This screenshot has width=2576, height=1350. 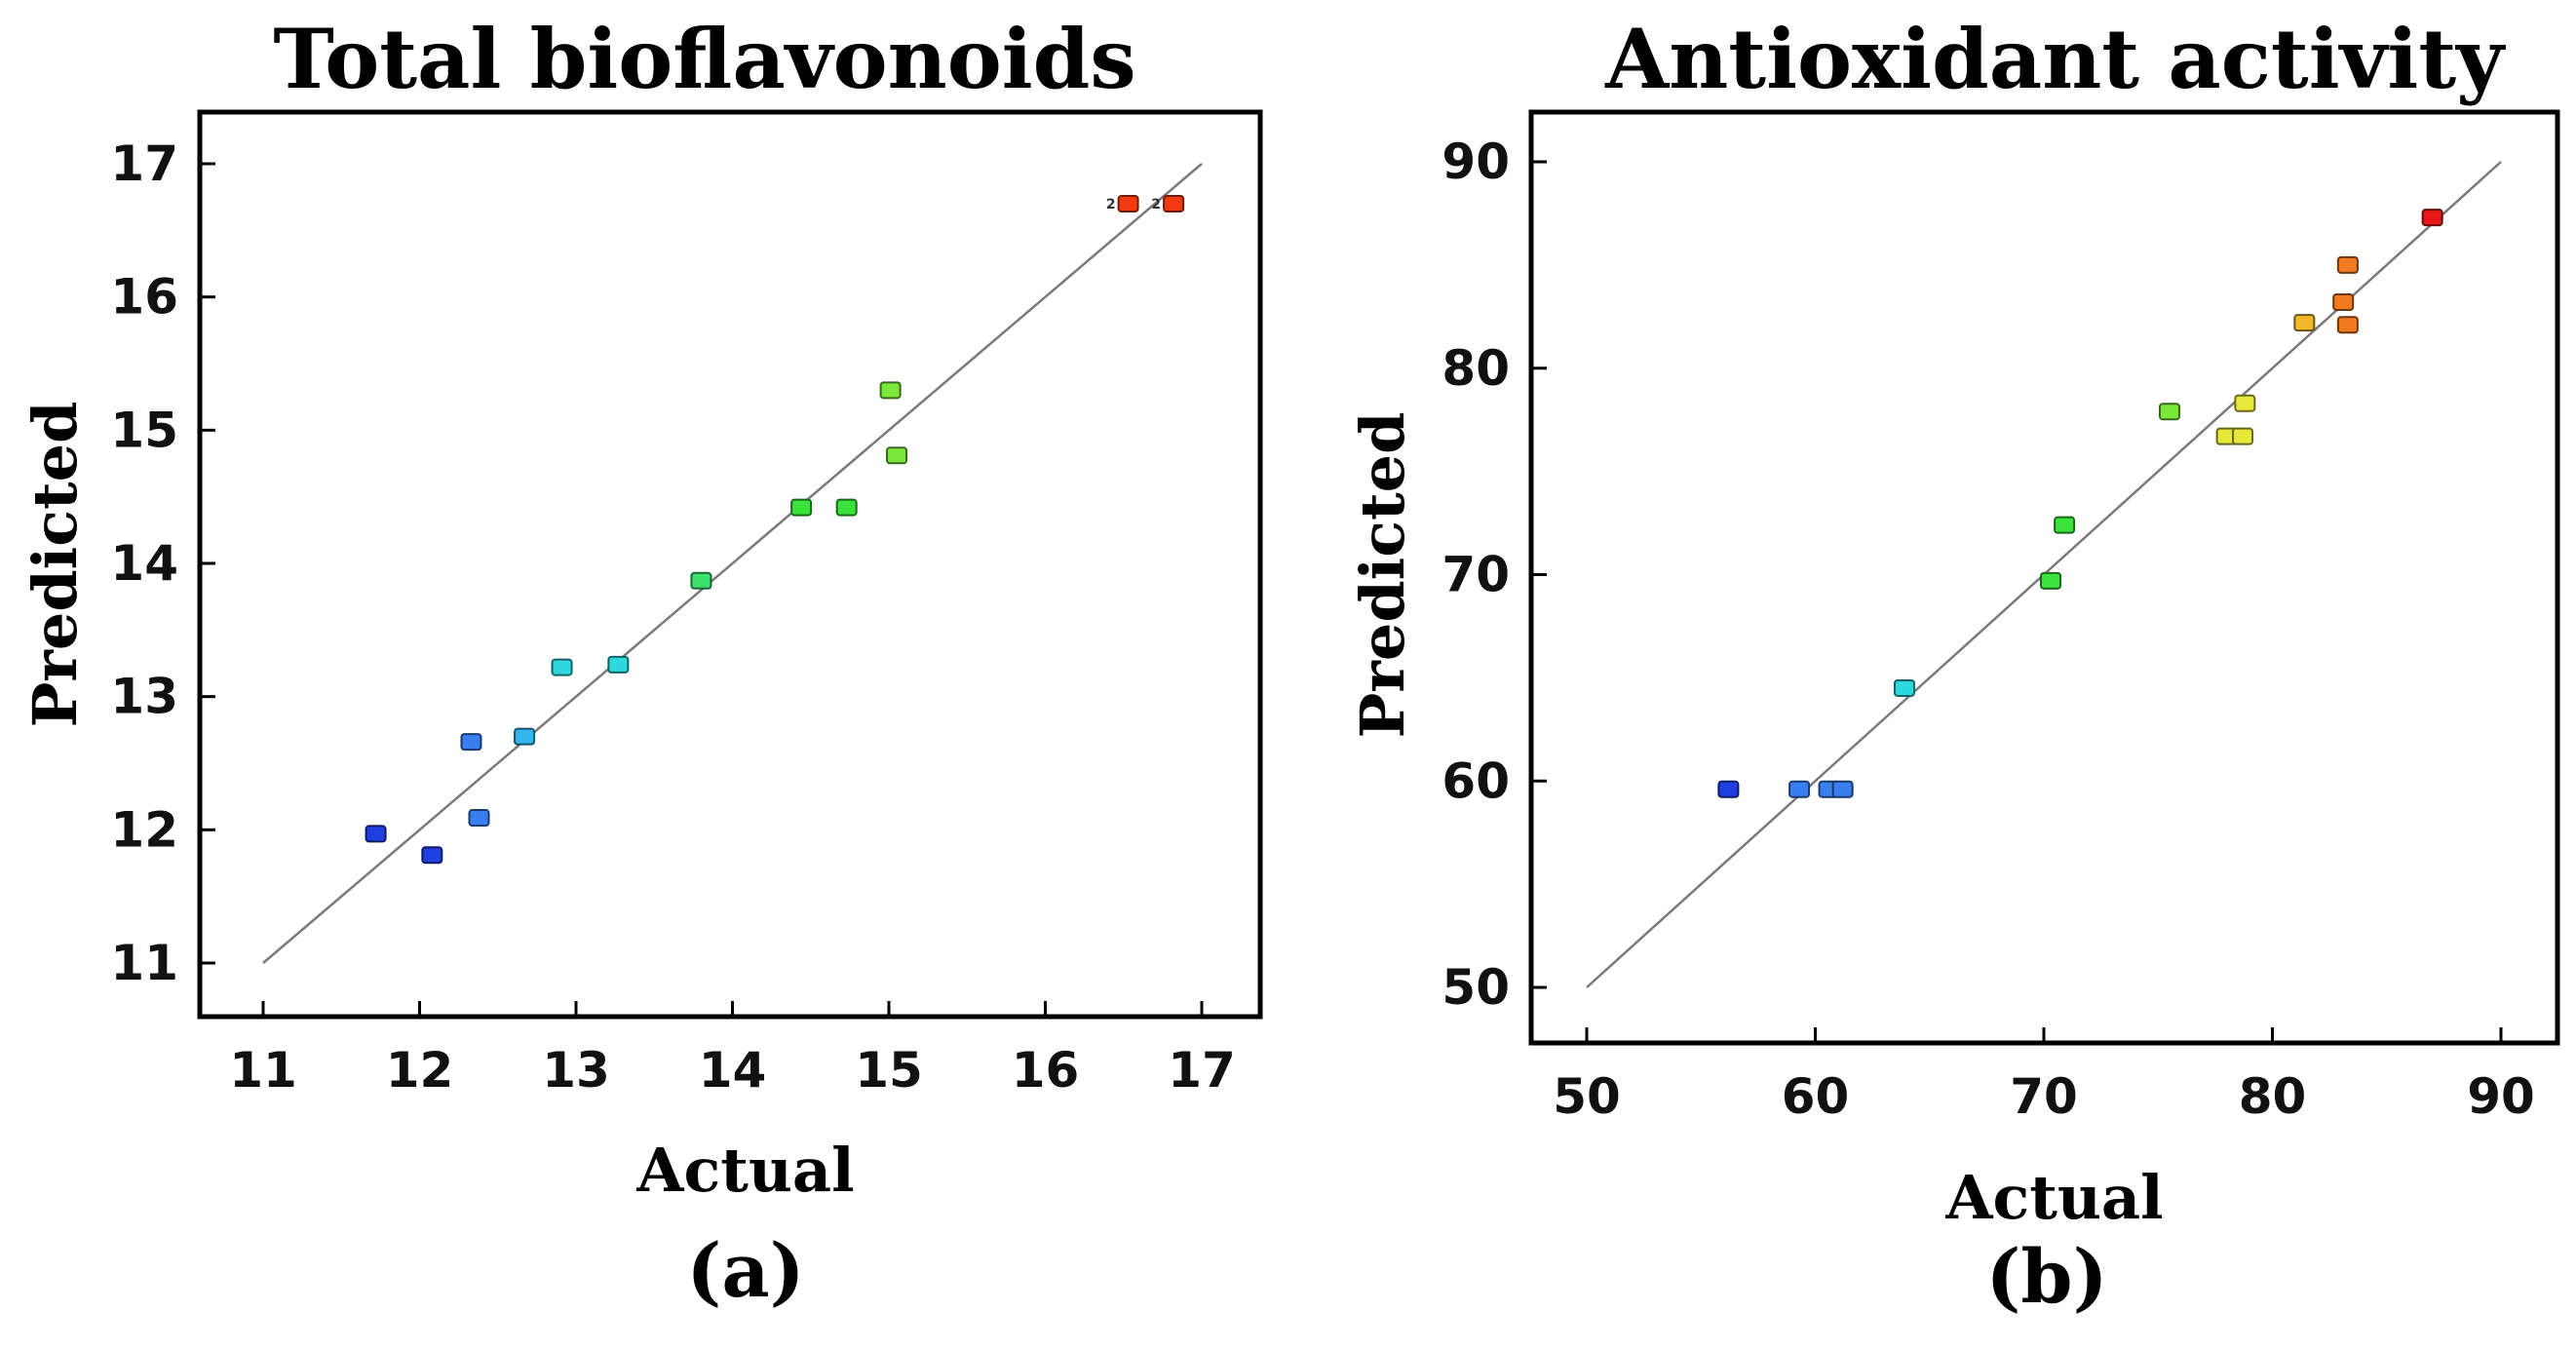 What do you see at coordinates (1476, 575) in the screenshot?
I see `chart-b-ytick-label: 70` at bounding box center [1476, 575].